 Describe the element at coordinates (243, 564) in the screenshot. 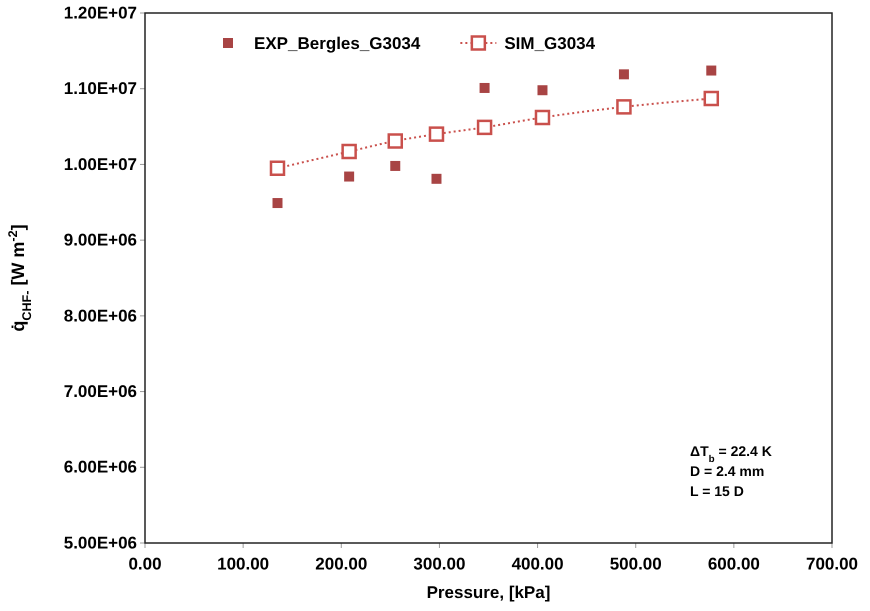

I see `x-tick-label: 100.00` at that location.